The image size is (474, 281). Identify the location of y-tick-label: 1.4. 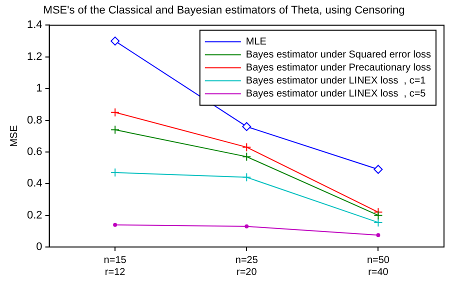
(34, 25).